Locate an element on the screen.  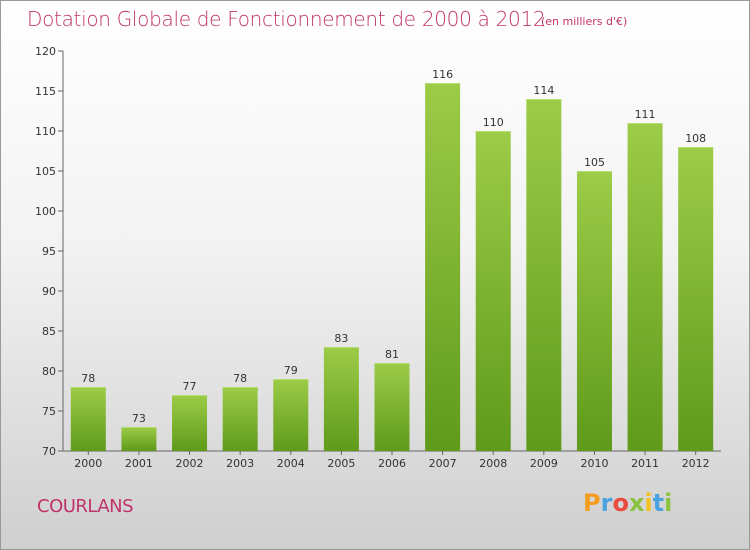
logo-letter: t is located at coordinates (658, 503).